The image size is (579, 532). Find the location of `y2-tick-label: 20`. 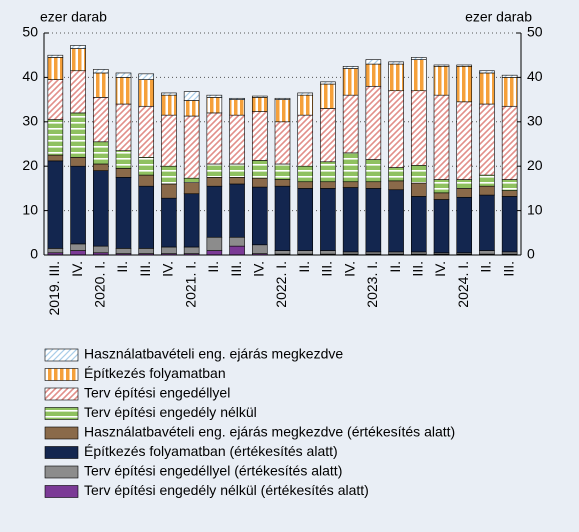

y2-tick-label: 20 is located at coordinates (535, 165).